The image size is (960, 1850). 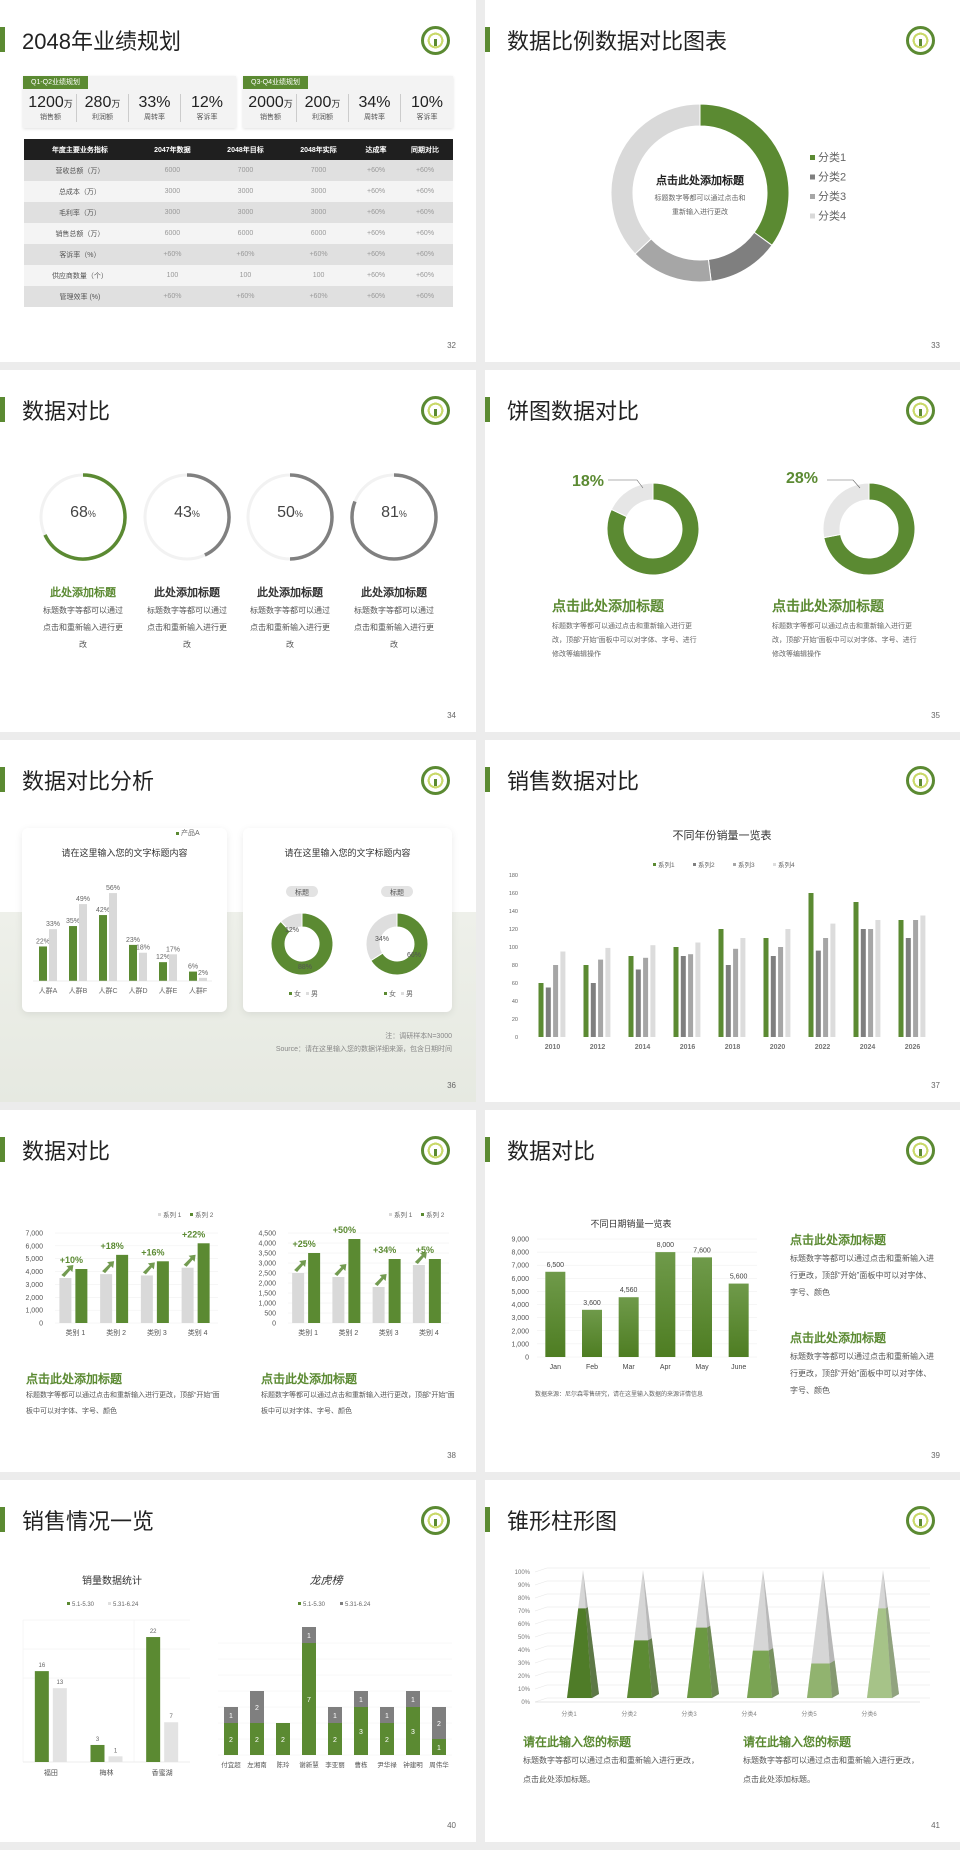 I want to click on kpi-stat: 10% 客诉率, so click(x=427, y=108).